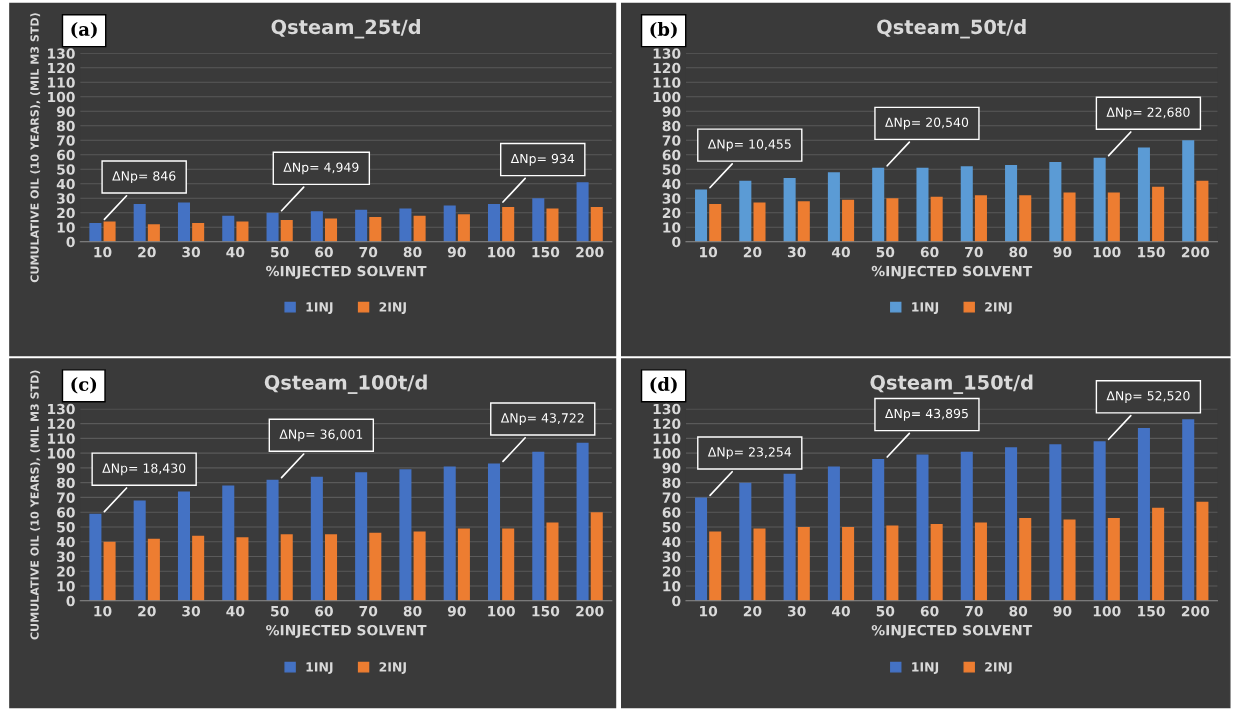 The image size is (1236, 711). What do you see at coordinates (749, 145) in the screenshot?
I see `annotation: ΔNp= 10,455` at bounding box center [749, 145].